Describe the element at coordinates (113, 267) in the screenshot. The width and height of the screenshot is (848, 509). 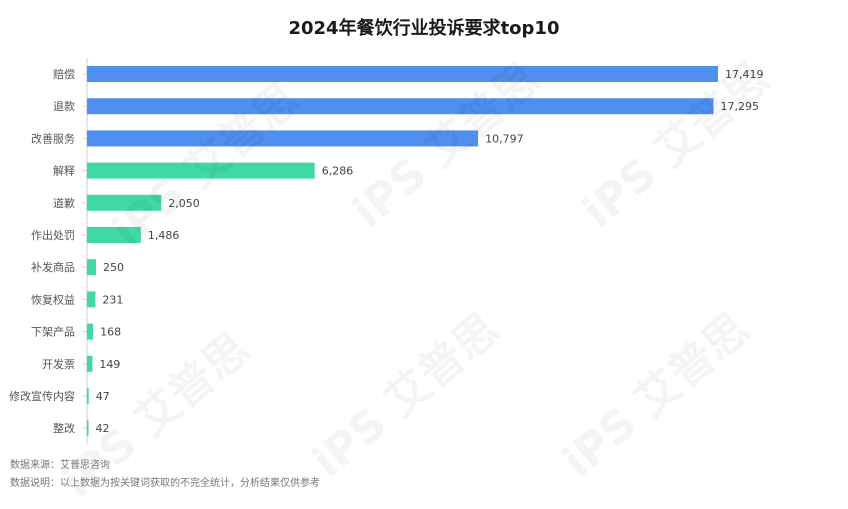
I see `value-label: 250` at that location.